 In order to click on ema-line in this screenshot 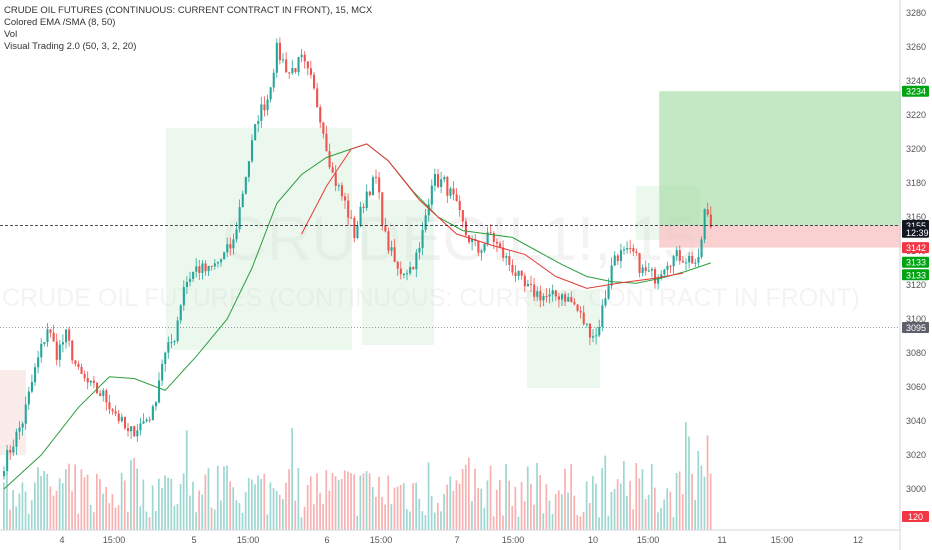, I will do `click(492, 216)`.